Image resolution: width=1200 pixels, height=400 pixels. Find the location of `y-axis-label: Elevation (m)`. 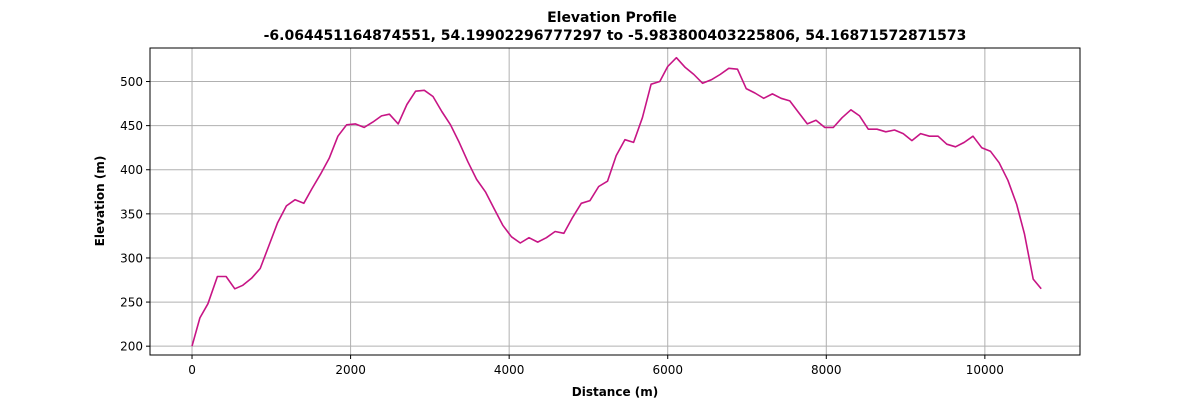

y-axis-label: Elevation (m) is located at coordinates (100, 201).